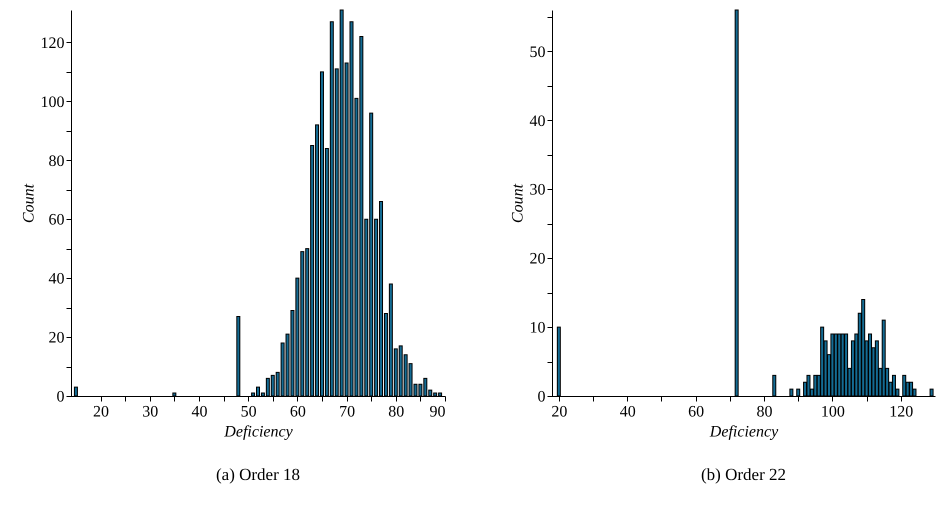 This screenshot has height=508, width=939. Describe the element at coordinates (347, 412) in the screenshot. I see `x-tick-label: 70` at that location.